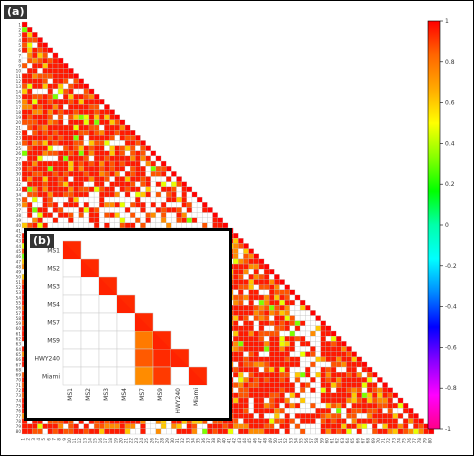 This screenshot has height=456, width=474. What do you see at coordinates (160, 394) in the screenshot?
I see `x-tick-label: MS9` at bounding box center [160, 394].